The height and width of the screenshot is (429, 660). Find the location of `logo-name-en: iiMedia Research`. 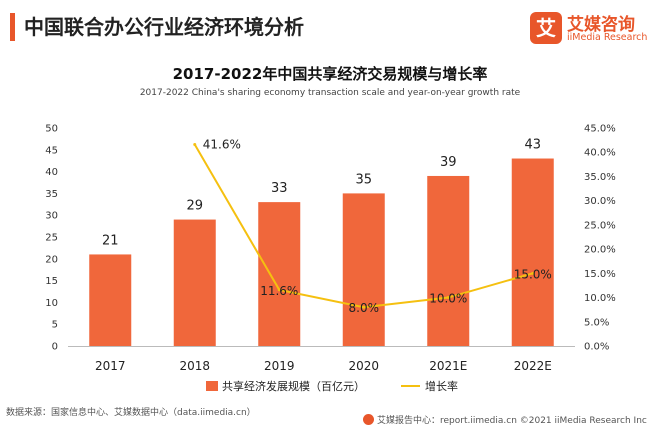

logo-name-en: iiMedia Research is located at coordinates (607, 37).